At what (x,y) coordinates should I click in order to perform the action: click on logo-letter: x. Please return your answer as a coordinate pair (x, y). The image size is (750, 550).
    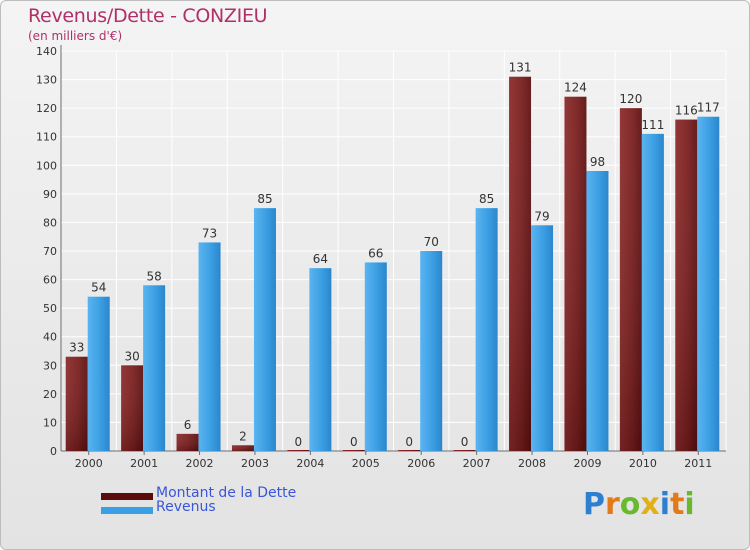
    Looking at the image, I should click on (650, 504).